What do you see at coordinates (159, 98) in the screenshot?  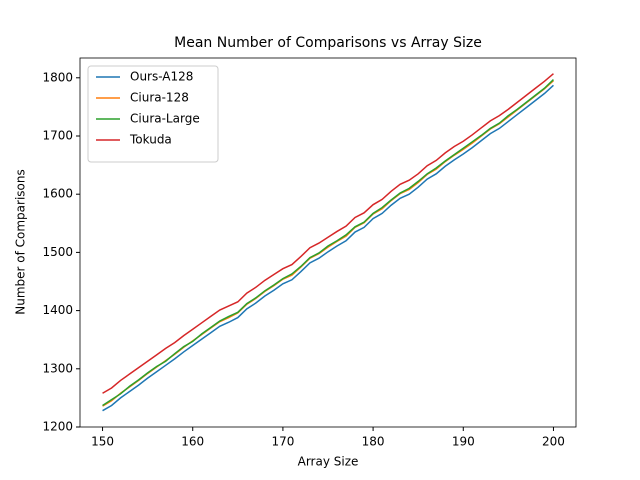 I see `legend-label: Ciura-128` at bounding box center [159, 98].